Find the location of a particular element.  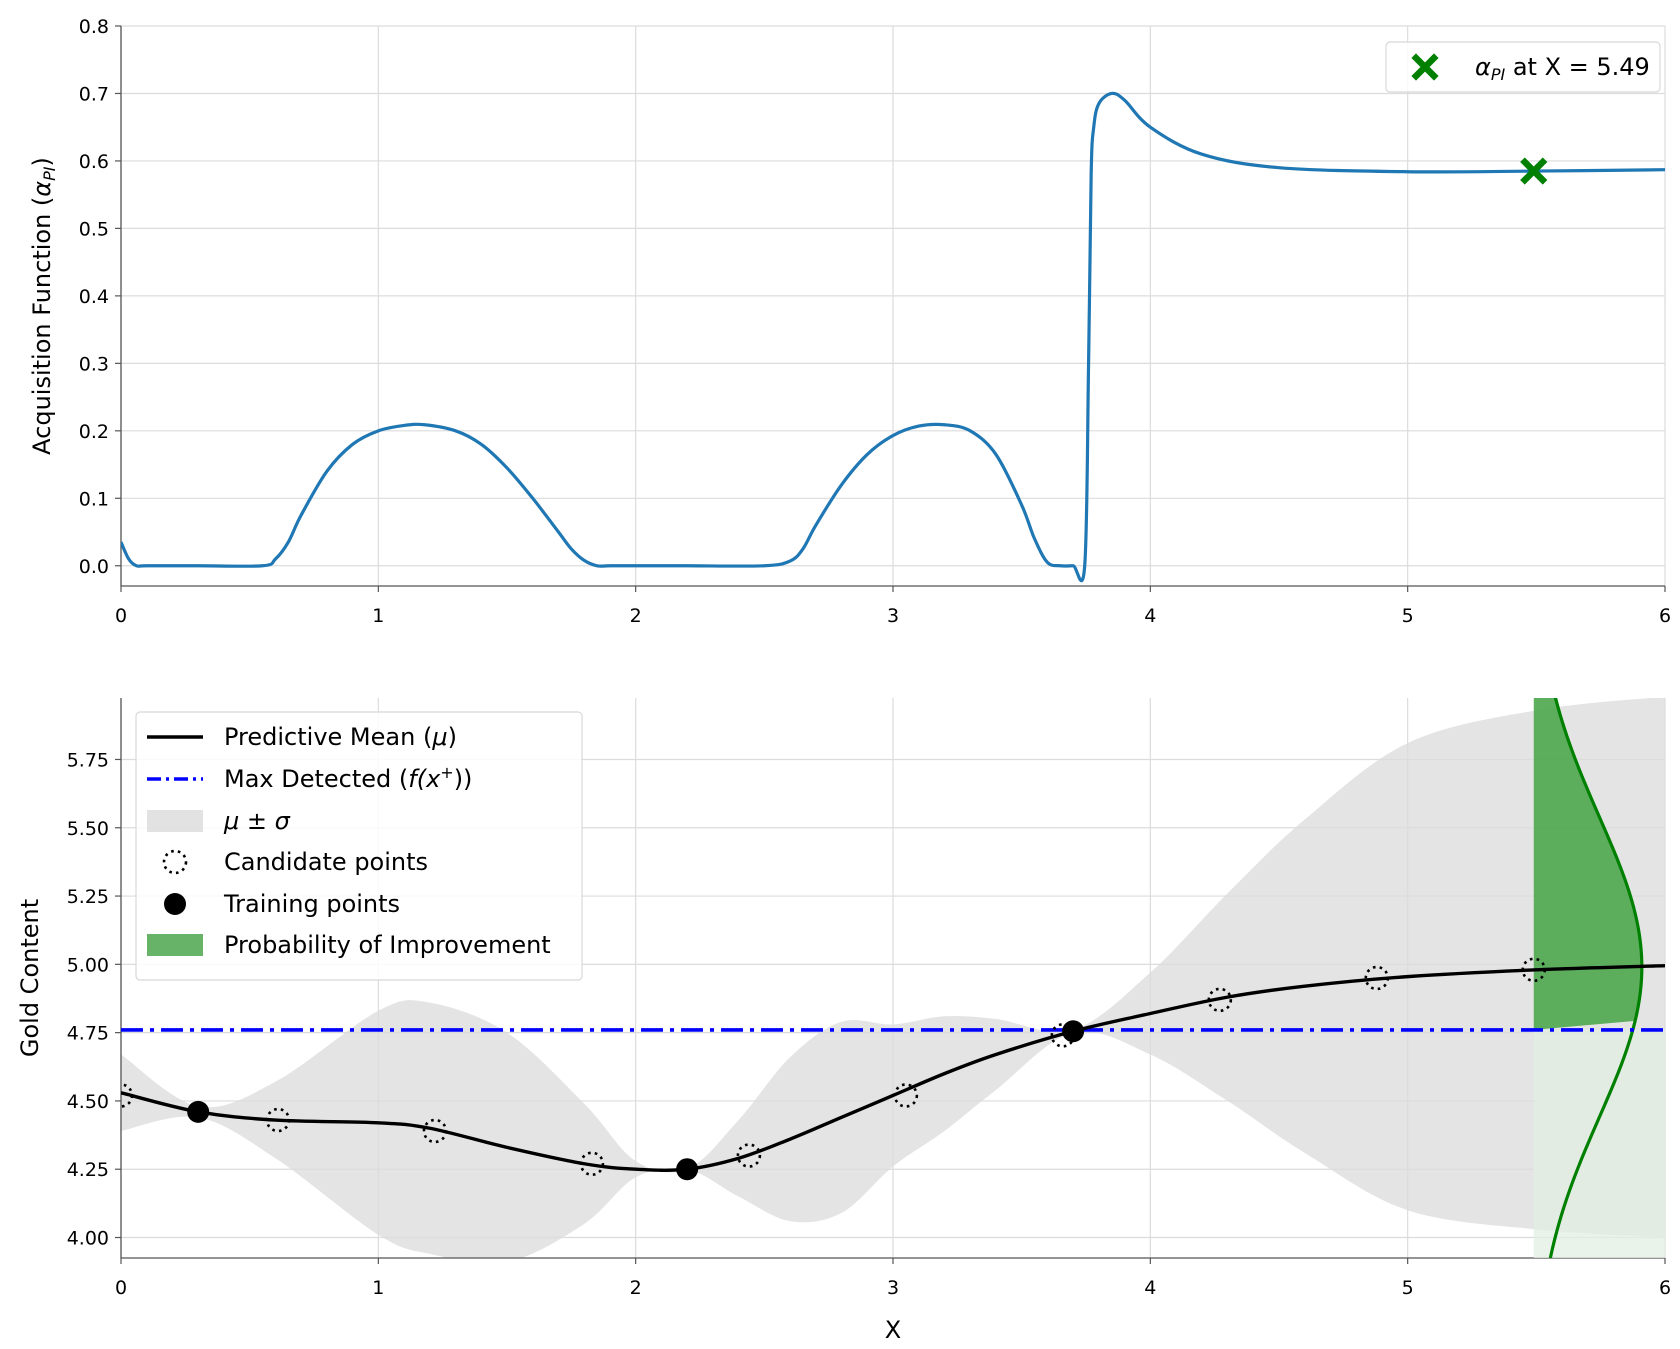

legend-text: ) is located at coordinates (452, 737).